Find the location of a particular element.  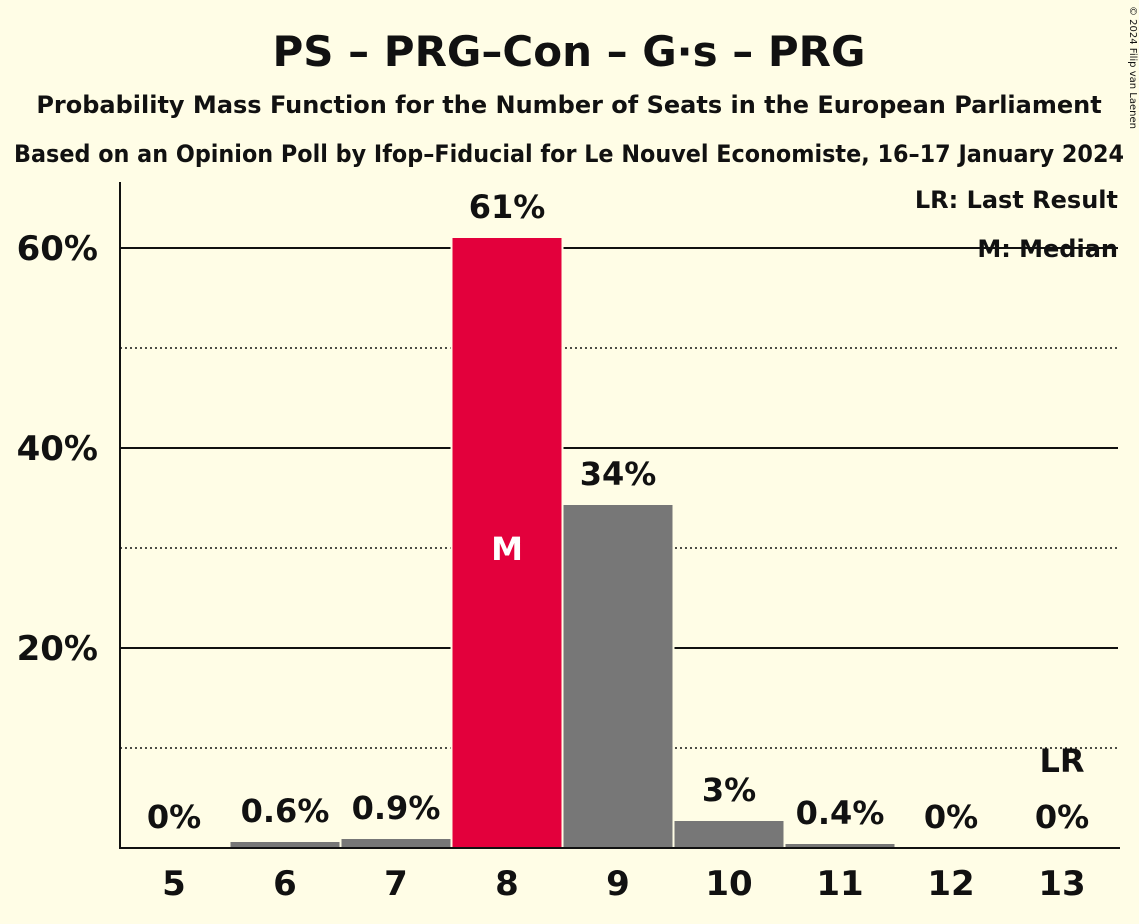

chart-title: PS – PRG–Con – G·s – PRG is located at coordinates (569, 51).